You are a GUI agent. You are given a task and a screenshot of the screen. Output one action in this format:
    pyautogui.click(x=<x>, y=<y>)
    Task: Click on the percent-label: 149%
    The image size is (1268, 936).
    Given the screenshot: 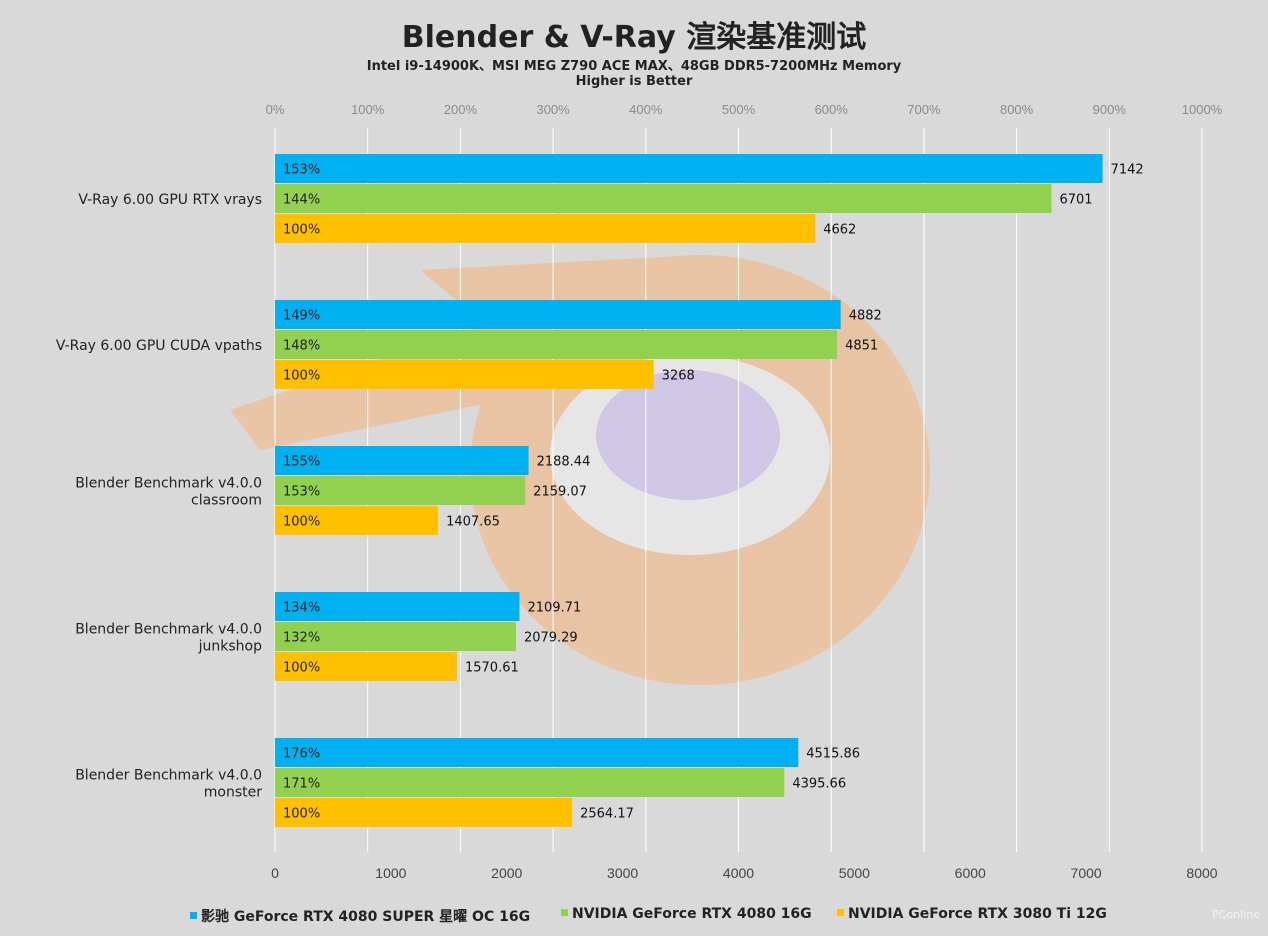 What is the action you would take?
    pyautogui.click(x=301, y=316)
    